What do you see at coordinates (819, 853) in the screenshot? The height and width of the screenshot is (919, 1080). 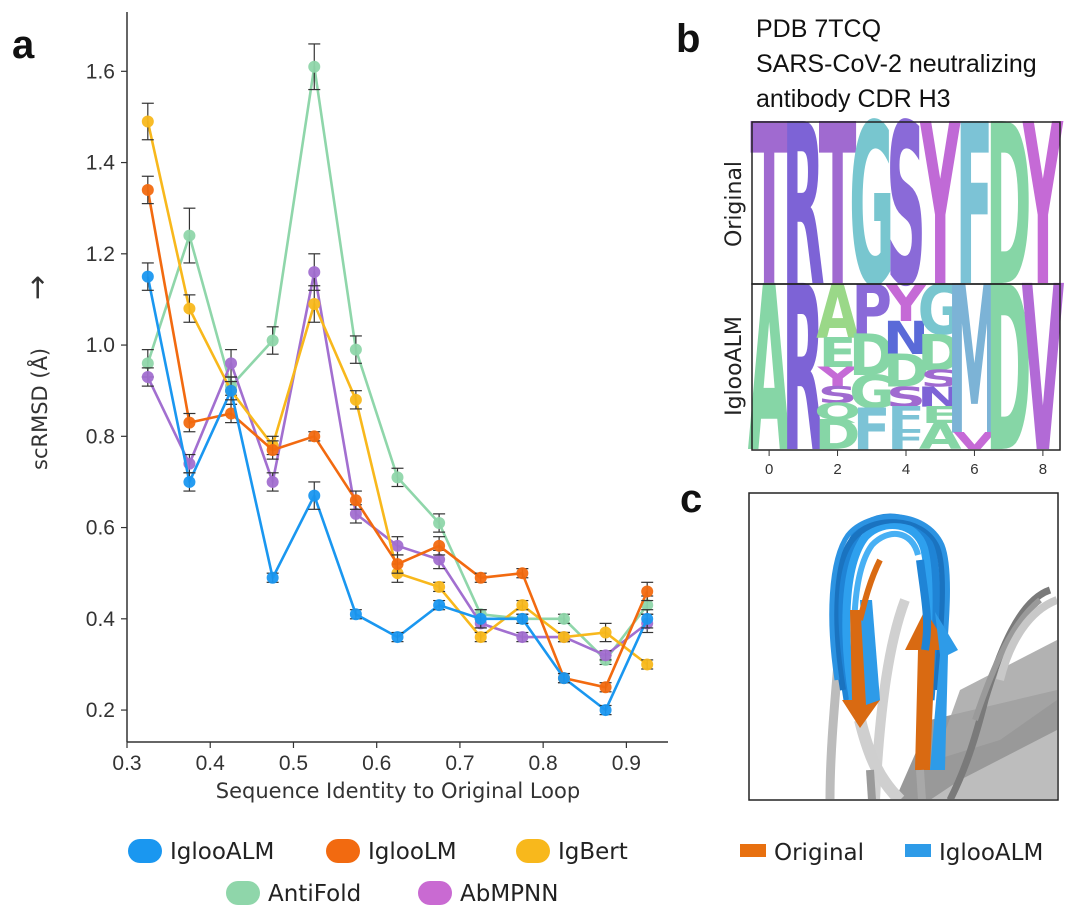 I see `structure-legend-label: Original` at bounding box center [819, 853].